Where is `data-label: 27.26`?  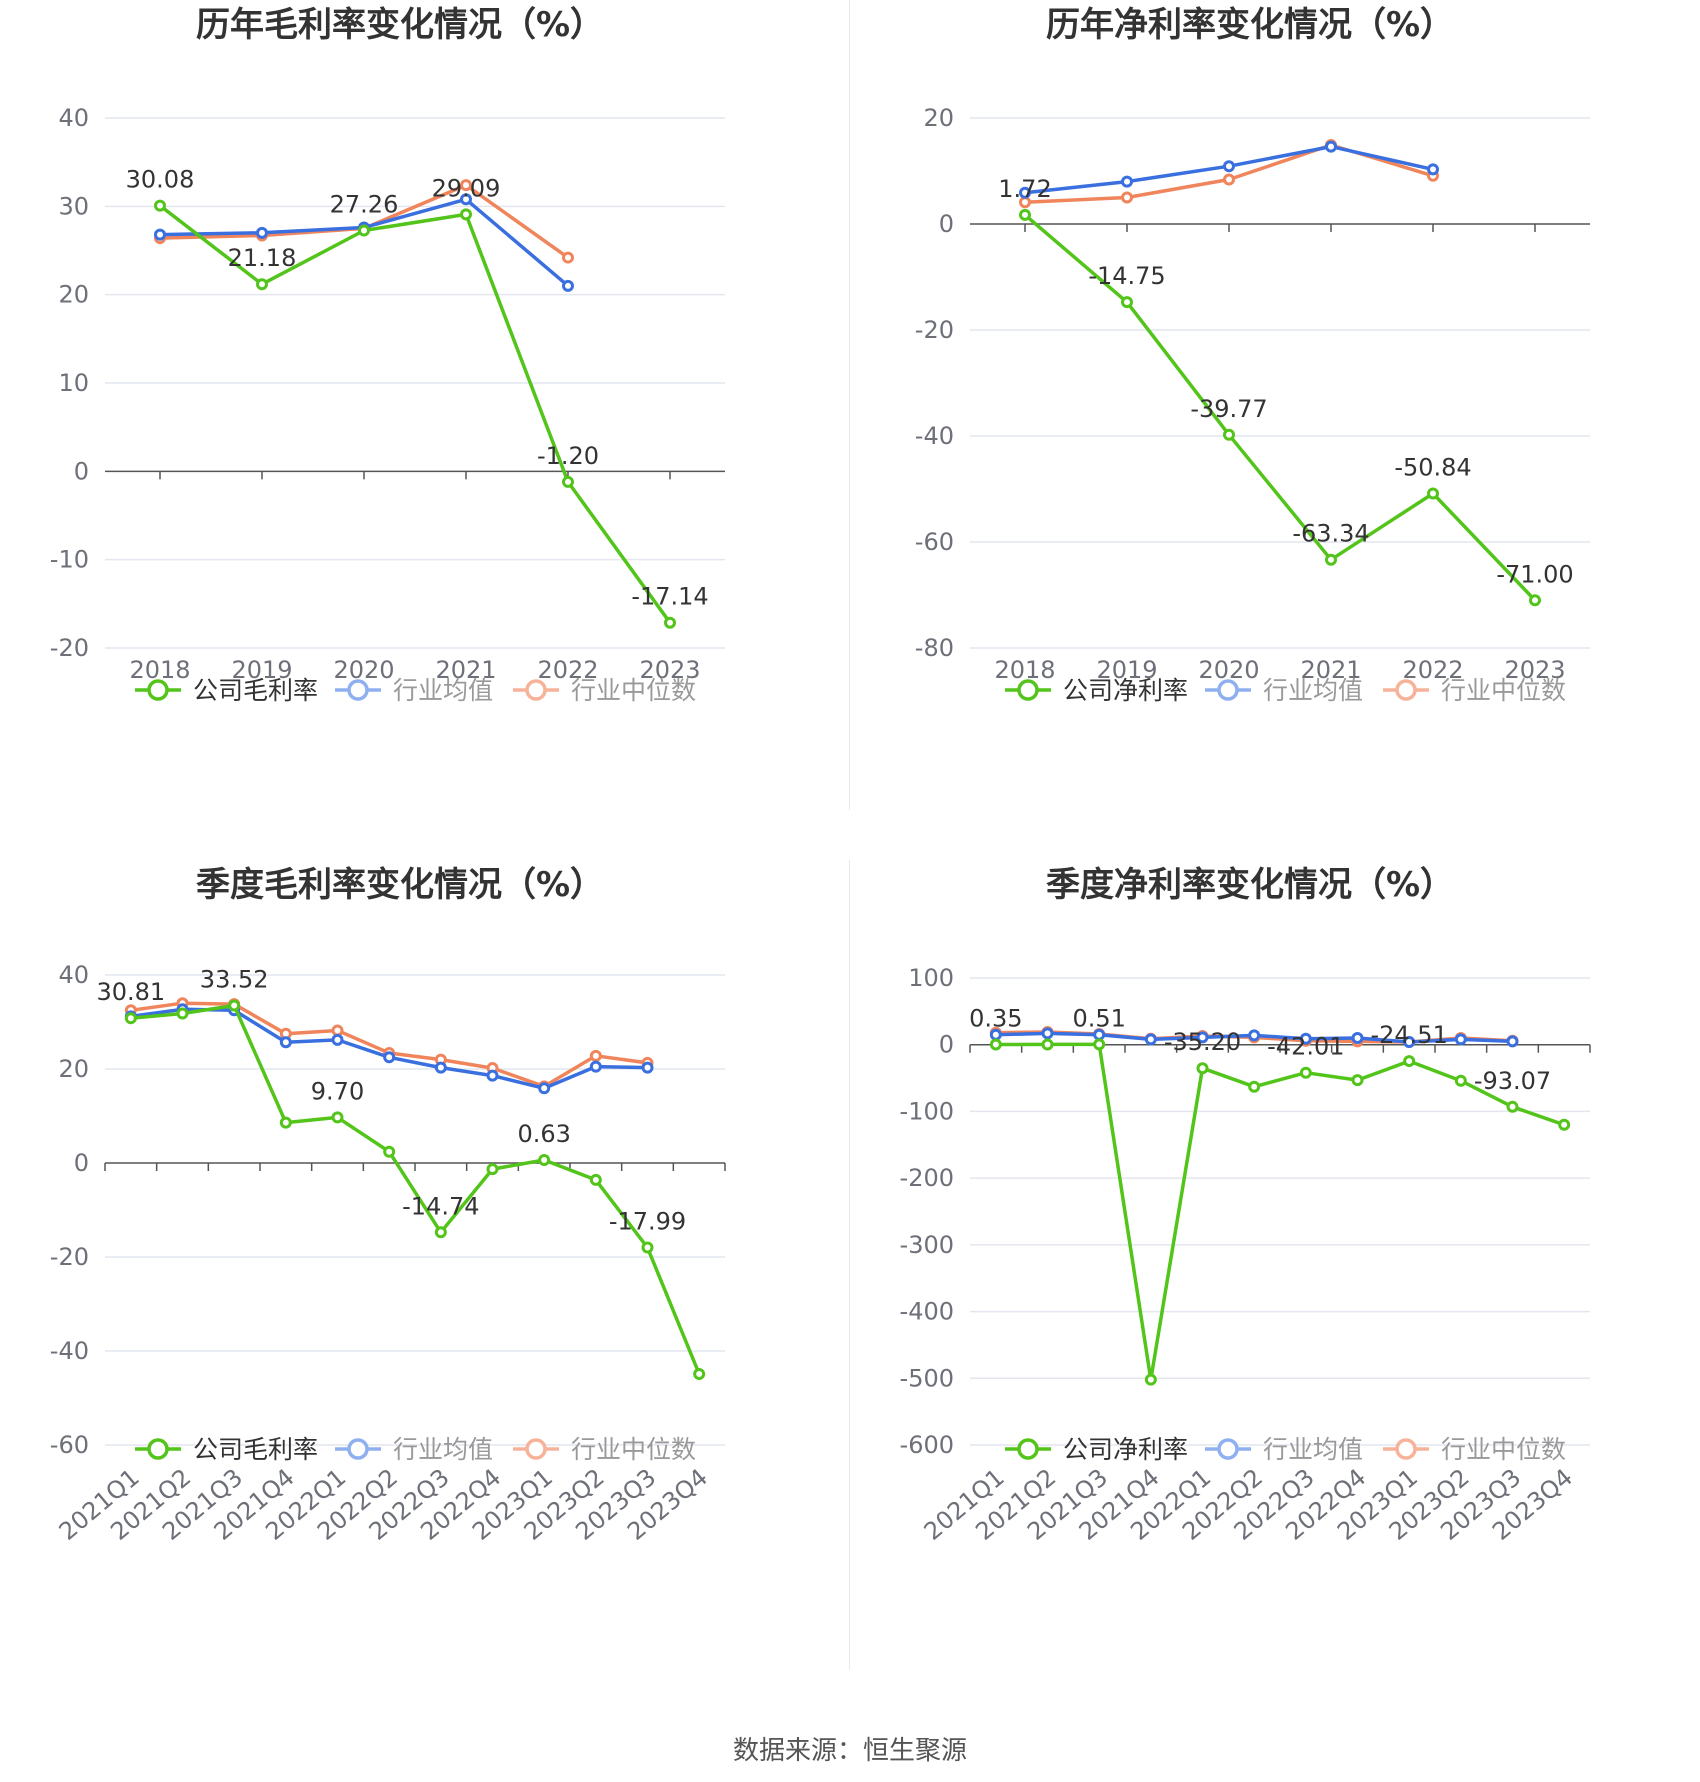
data-label: 27.26 is located at coordinates (364, 205).